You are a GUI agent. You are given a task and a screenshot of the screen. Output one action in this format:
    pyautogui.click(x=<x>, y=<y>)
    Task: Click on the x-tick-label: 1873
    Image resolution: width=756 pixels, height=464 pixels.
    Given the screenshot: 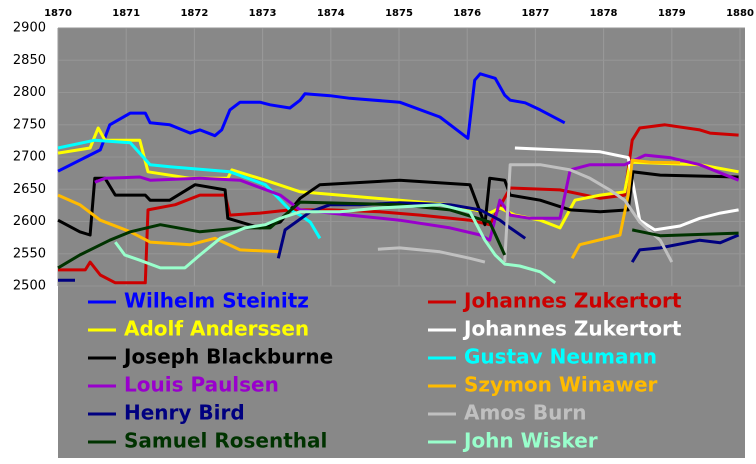 What is the action you would take?
    pyautogui.click(x=263, y=13)
    